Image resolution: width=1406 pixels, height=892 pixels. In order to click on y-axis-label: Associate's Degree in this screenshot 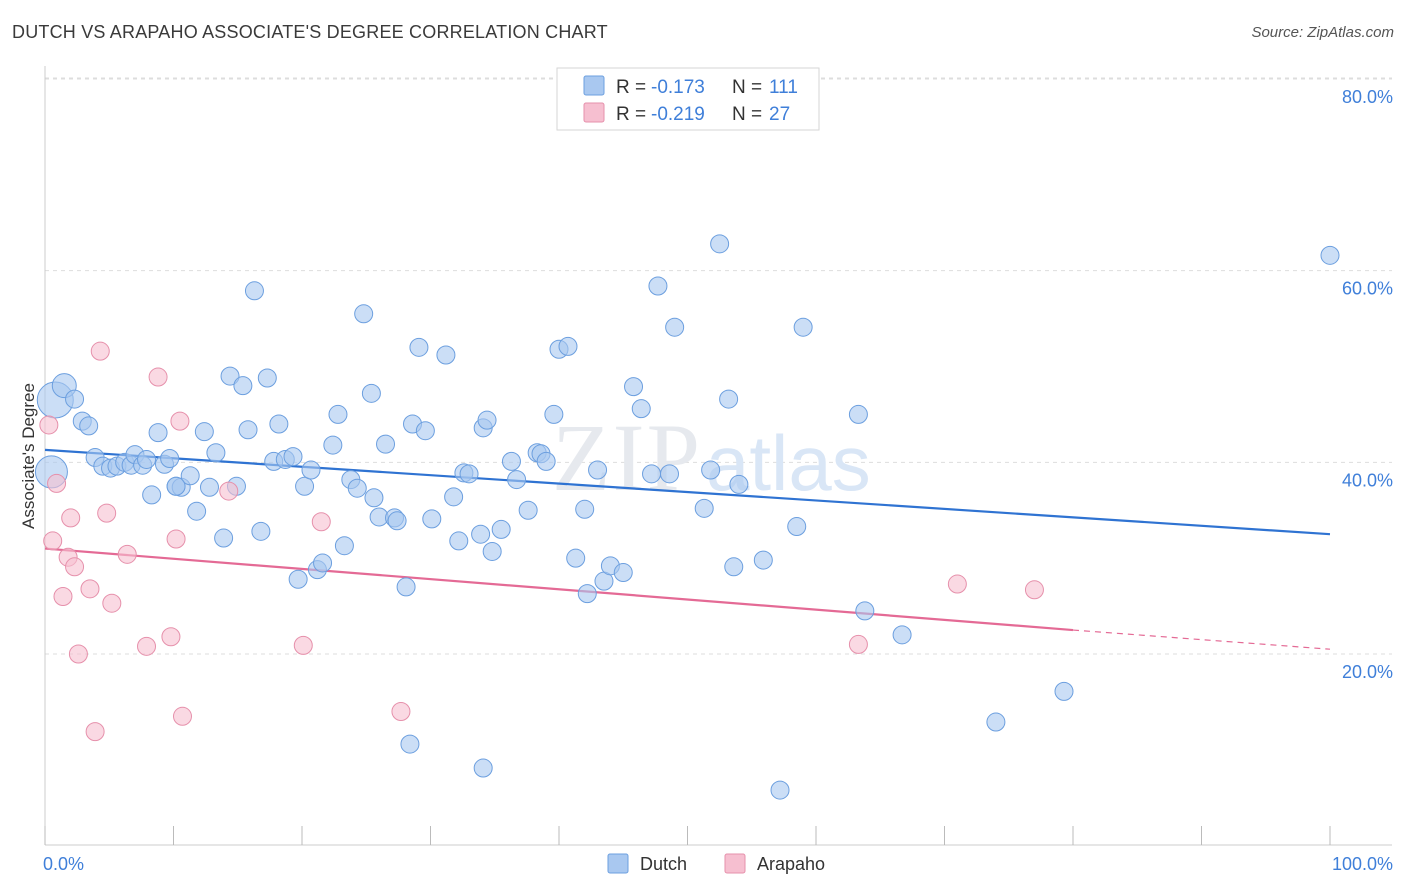, I will do `click(28, 456)`.